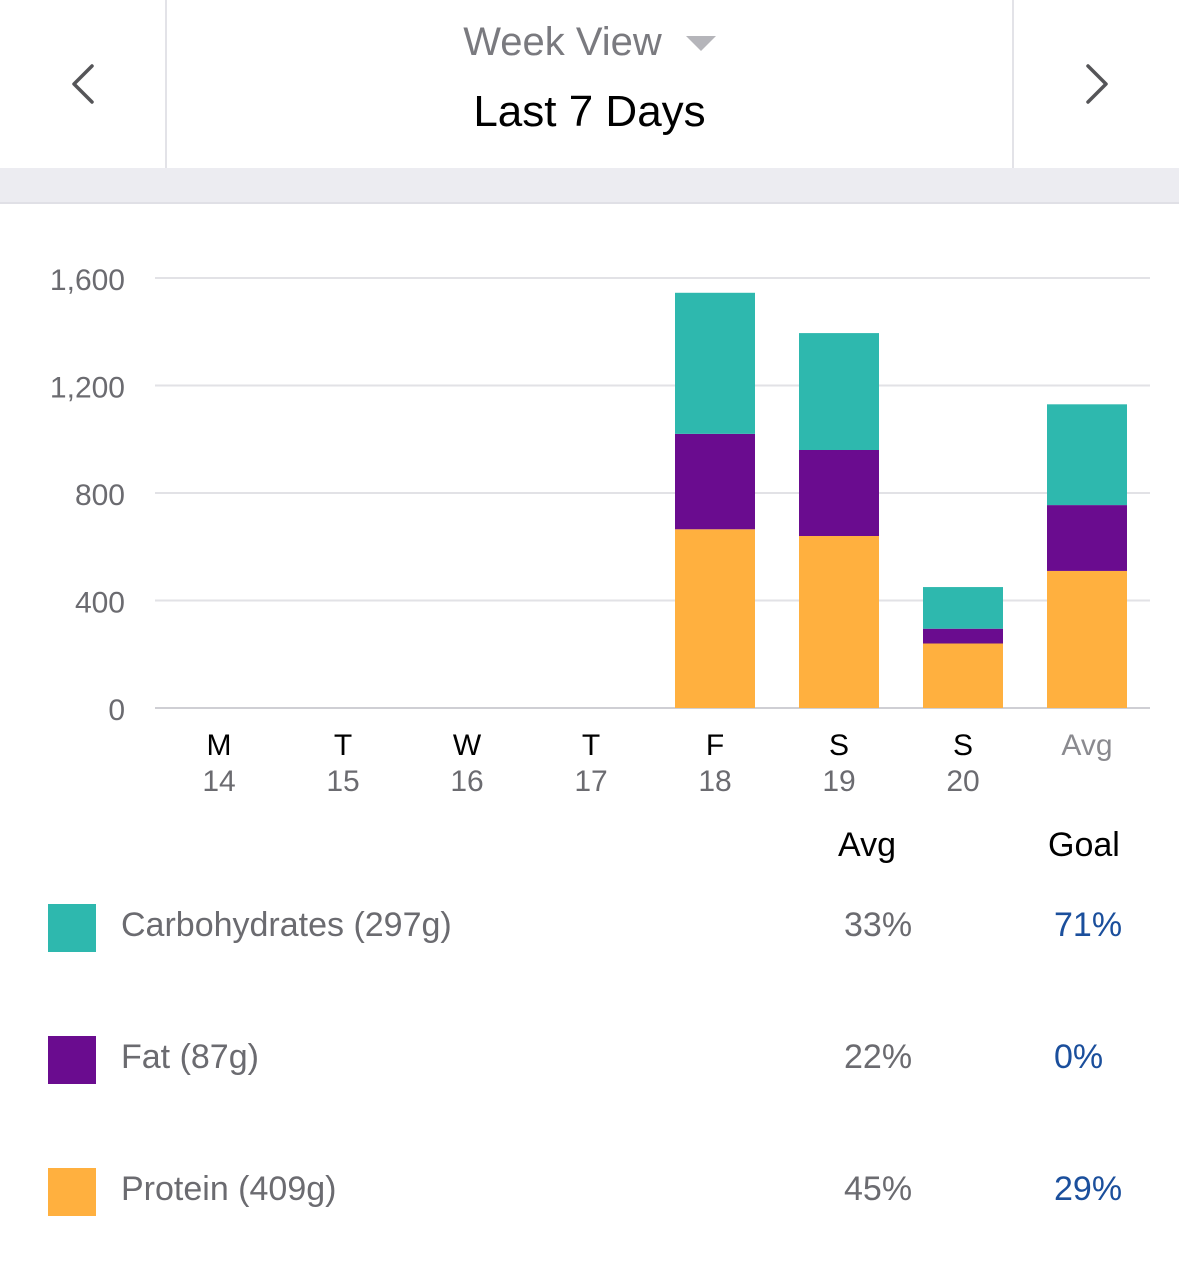  What do you see at coordinates (589, 1192) in the screenshot?
I see `legend-item: Protein (409g) 45% 29%` at bounding box center [589, 1192].